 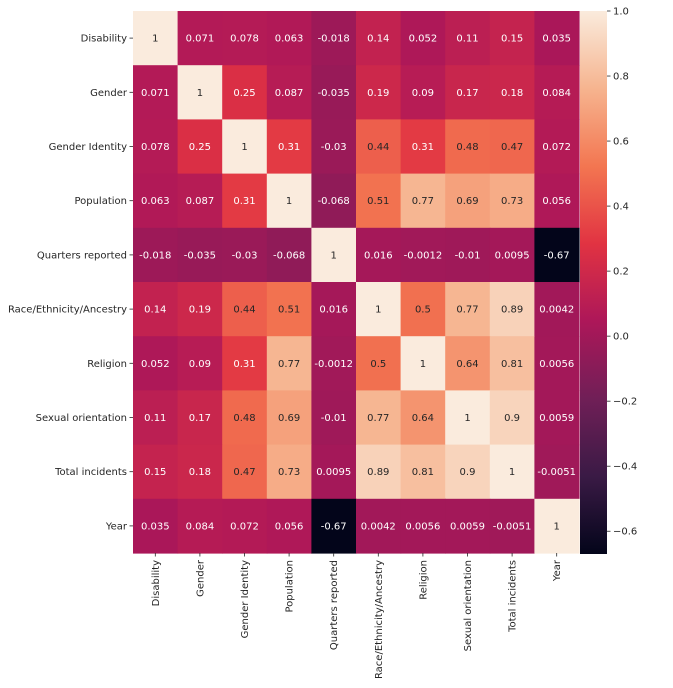 I want to click on cell-value-label: 0.063, so click(x=155, y=201).